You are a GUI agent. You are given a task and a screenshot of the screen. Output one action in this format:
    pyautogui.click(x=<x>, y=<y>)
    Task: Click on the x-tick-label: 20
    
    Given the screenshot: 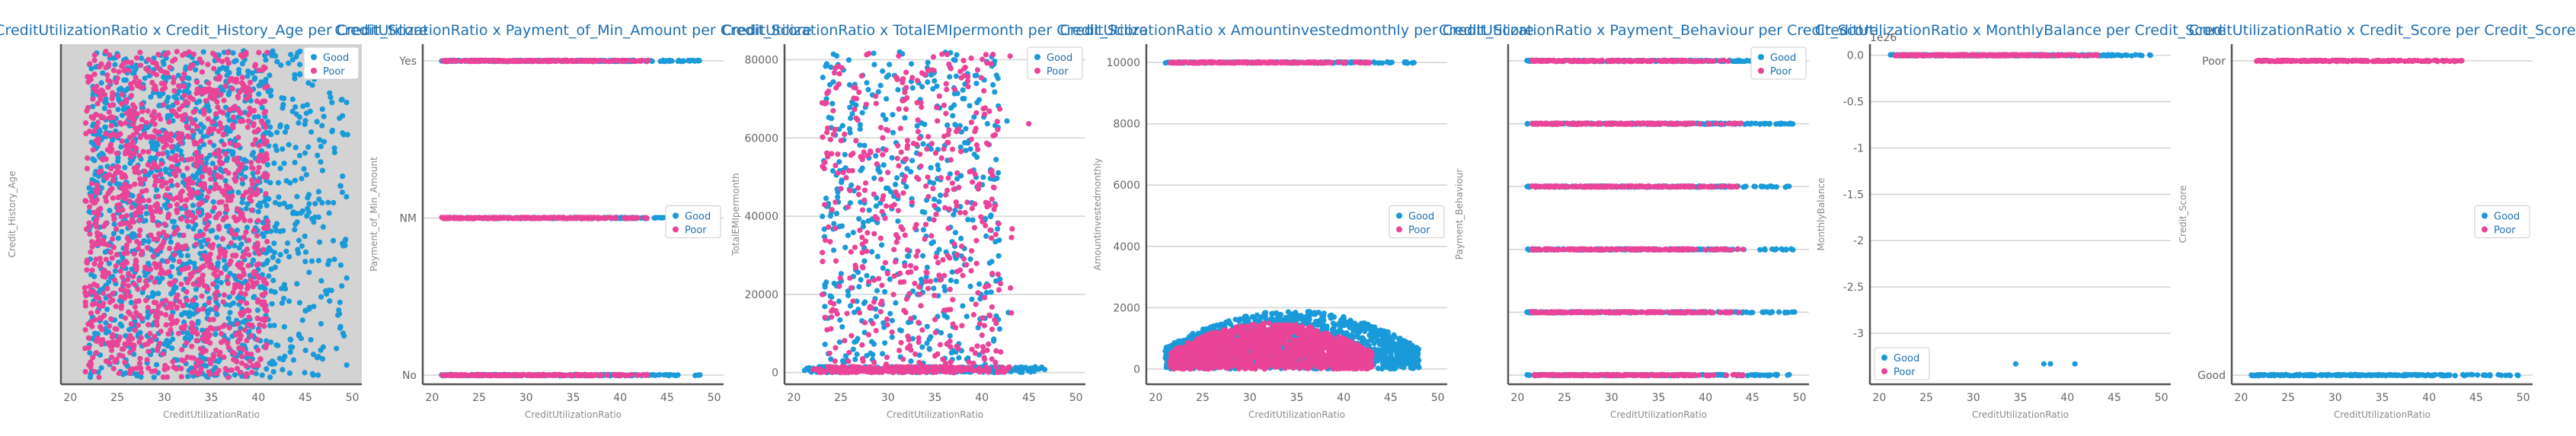 What is the action you would take?
    pyautogui.click(x=70, y=398)
    